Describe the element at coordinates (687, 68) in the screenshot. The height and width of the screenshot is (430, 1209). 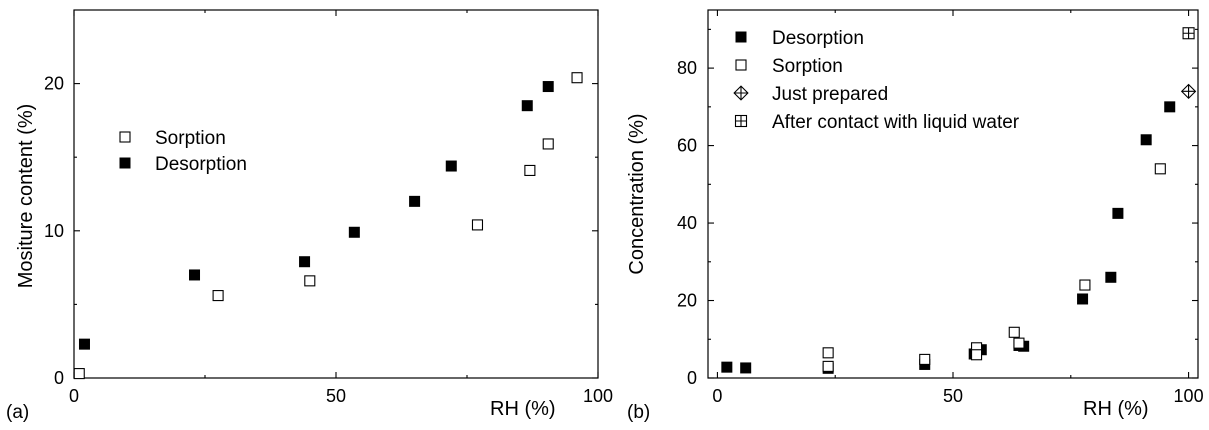
I see `y-tick-label: 80` at that location.